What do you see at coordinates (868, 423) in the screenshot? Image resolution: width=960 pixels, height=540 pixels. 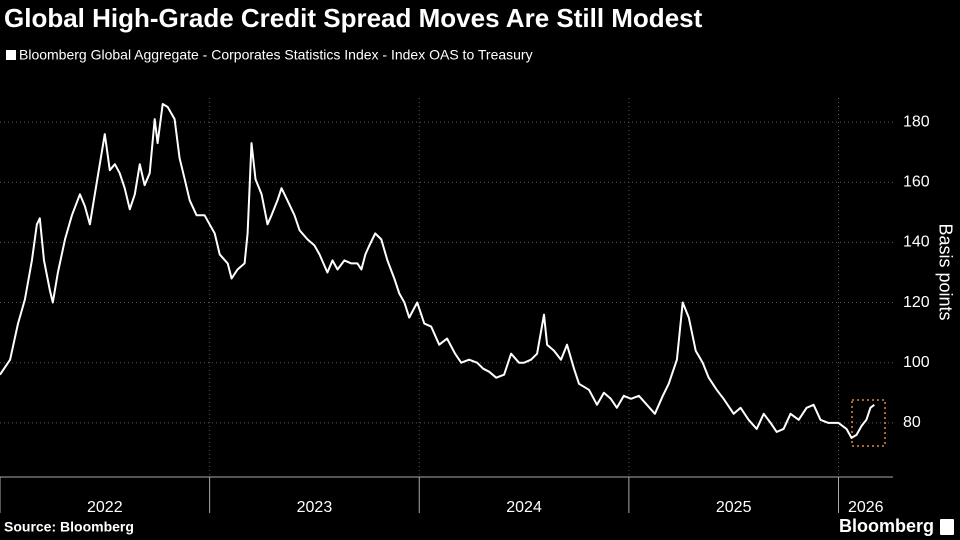 I see `highlight-box` at bounding box center [868, 423].